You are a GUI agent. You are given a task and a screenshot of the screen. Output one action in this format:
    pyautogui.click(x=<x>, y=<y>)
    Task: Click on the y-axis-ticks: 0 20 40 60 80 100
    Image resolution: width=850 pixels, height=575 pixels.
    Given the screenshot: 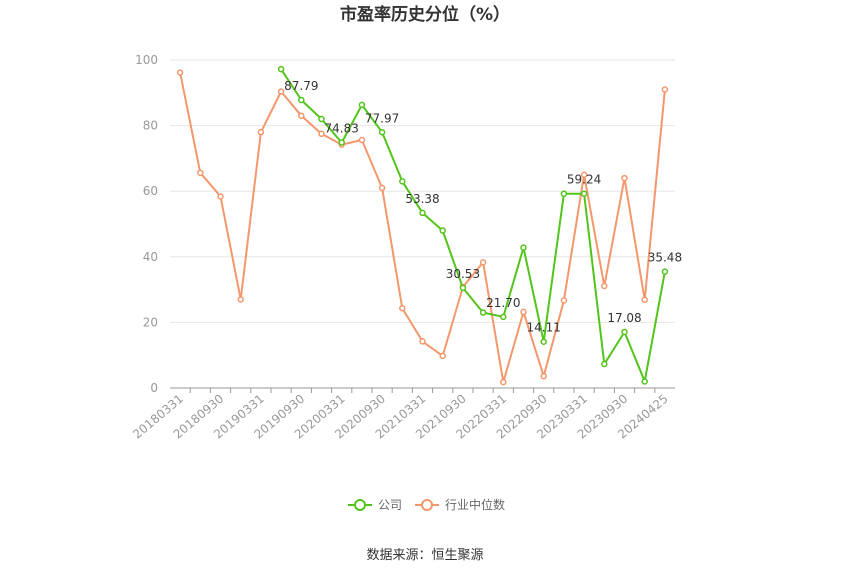 What is the action you would take?
    pyautogui.click(x=146, y=224)
    